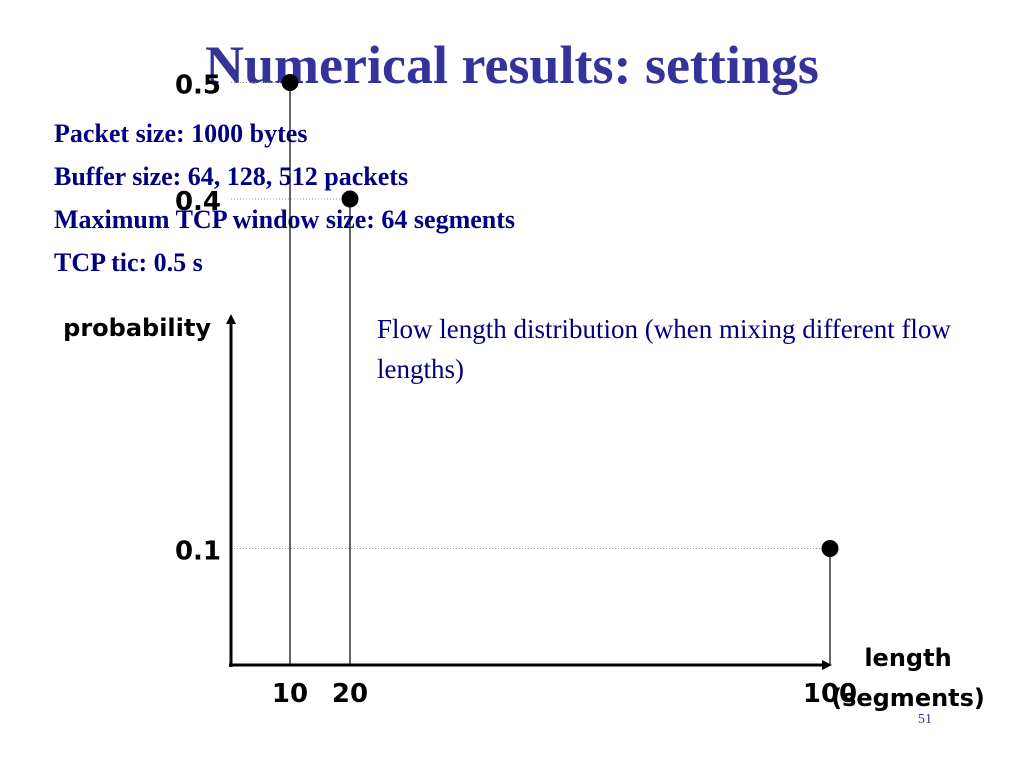  What do you see at coordinates (512, 65) in the screenshot?
I see `slide-title: Numerical results: settings` at bounding box center [512, 65].